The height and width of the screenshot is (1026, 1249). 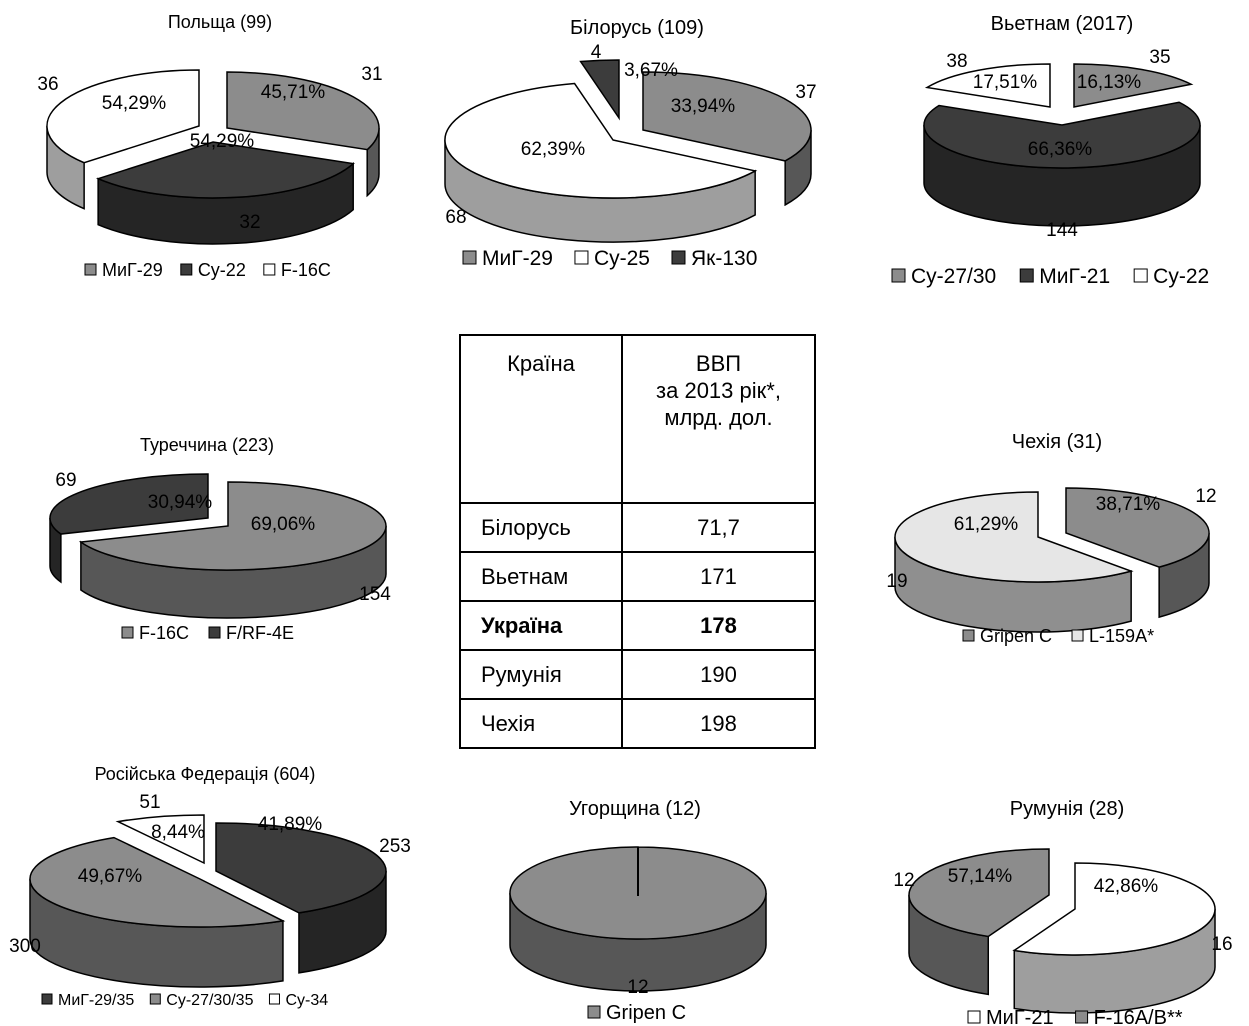 What do you see at coordinates (986, 524) in the screenshot?
I see `data-label-percent: 61,29%` at bounding box center [986, 524].